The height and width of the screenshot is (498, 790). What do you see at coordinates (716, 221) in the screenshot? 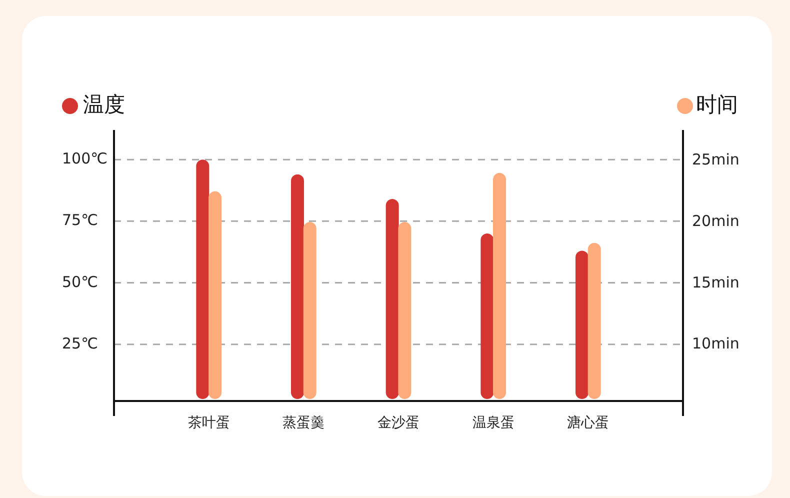
I see `y2-tick-label: 20min` at bounding box center [716, 221].